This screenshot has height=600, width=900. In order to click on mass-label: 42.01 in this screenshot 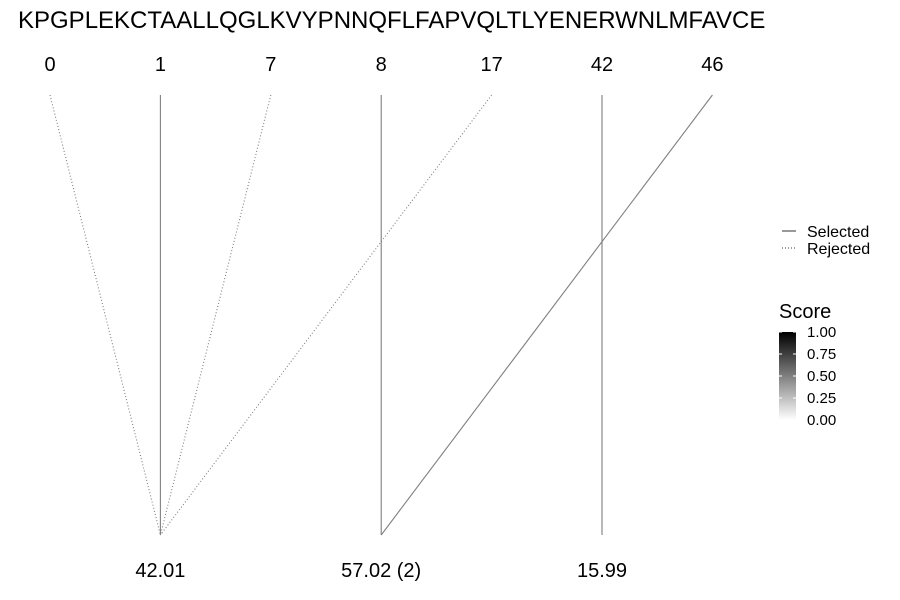, I will do `click(160, 571)`.